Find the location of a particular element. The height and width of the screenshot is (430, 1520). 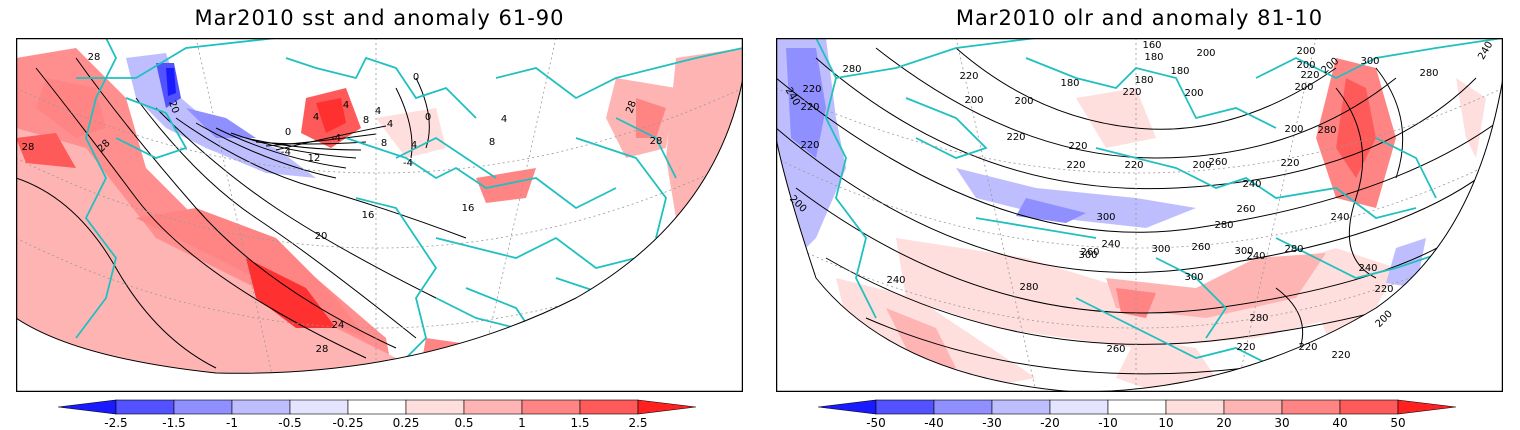

contour-label: 24 is located at coordinates (338, 325).